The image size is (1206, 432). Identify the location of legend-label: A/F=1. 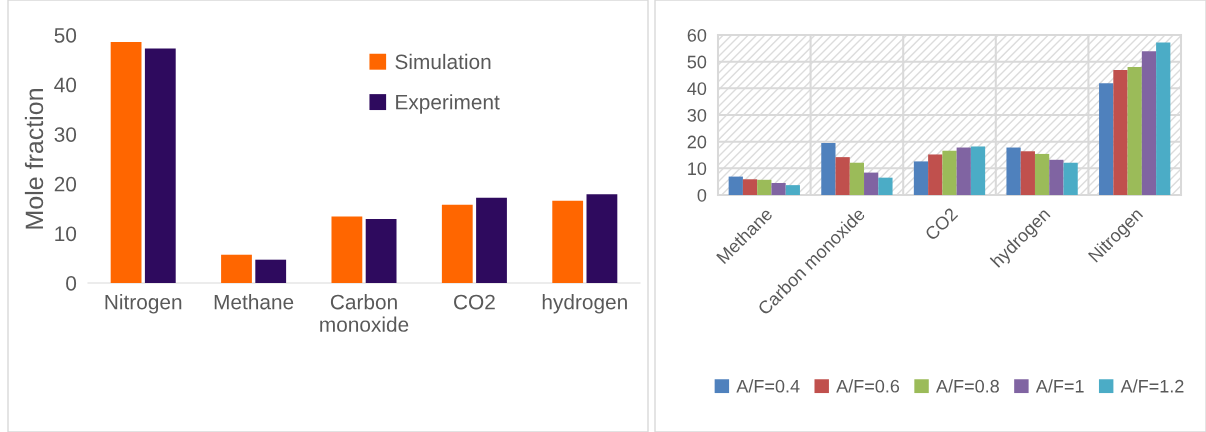
(1059, 386).